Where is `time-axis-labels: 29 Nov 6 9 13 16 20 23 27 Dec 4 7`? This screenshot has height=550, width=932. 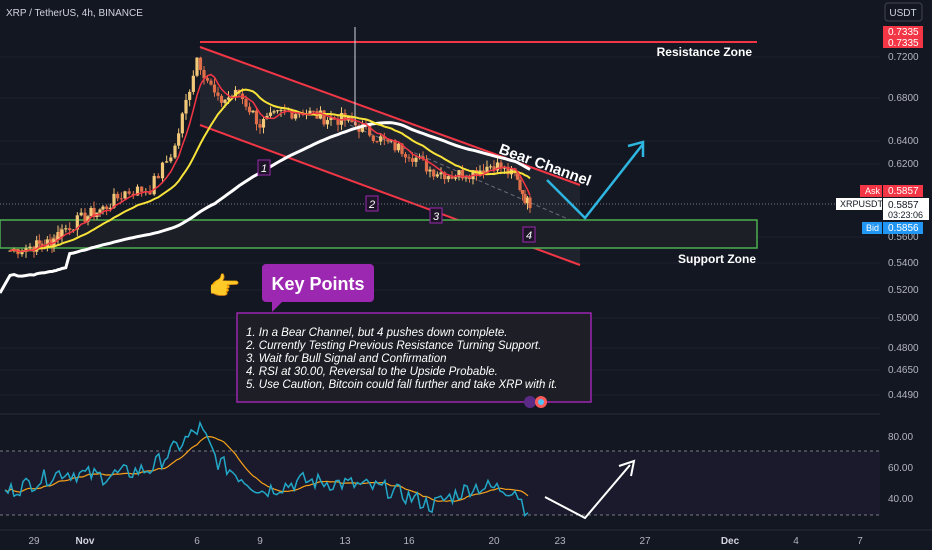 time-axis-labels: 29 Nov 6 9 13 16 20 23 27 Dec 4 7 is located at coordinates (445, 541).